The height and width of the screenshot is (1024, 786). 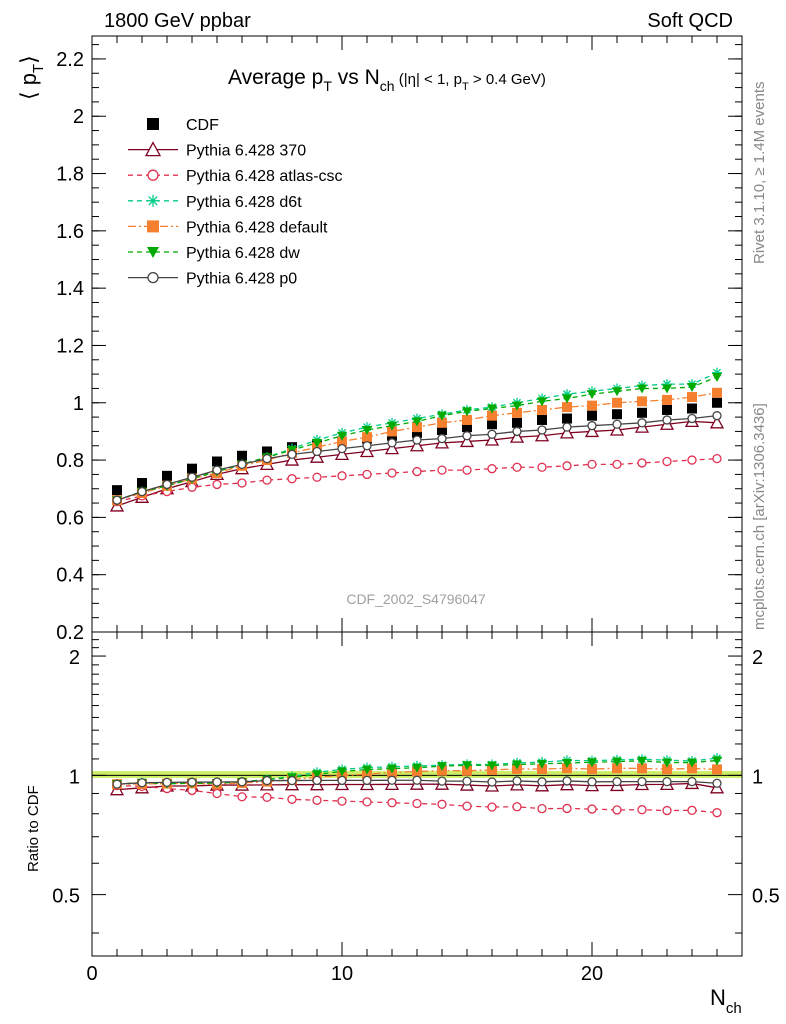 I want to click on main-y-tick-label: 1, so click(x=78, y=404).